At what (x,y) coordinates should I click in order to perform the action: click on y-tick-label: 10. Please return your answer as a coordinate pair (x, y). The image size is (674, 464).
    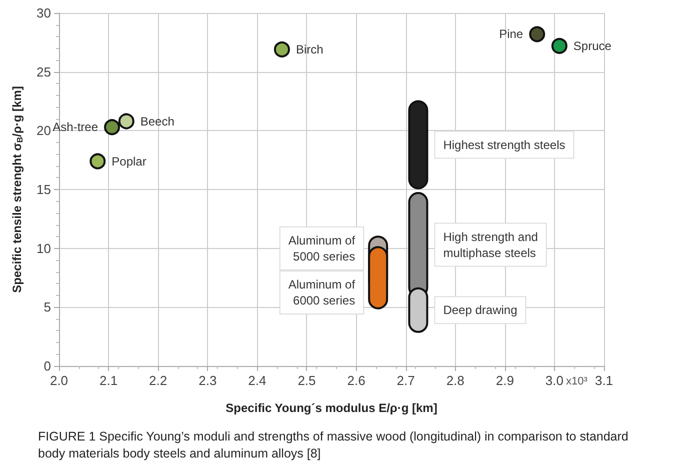
    Looking at the image, I should click on (43, 248).